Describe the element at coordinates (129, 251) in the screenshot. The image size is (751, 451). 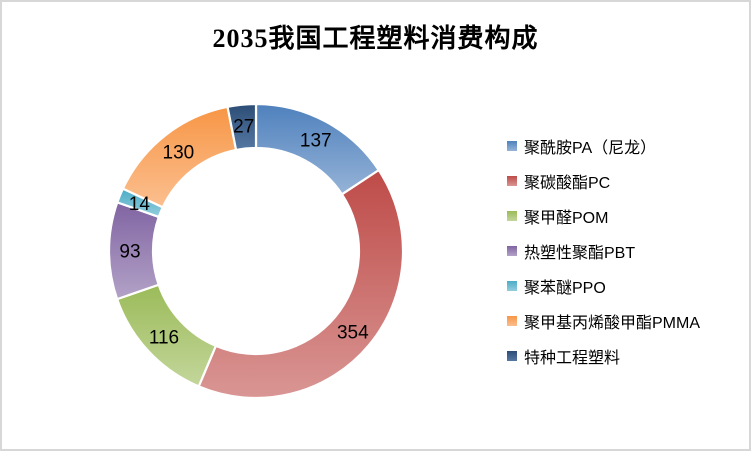
I see `data-label-3: 93` at that location.